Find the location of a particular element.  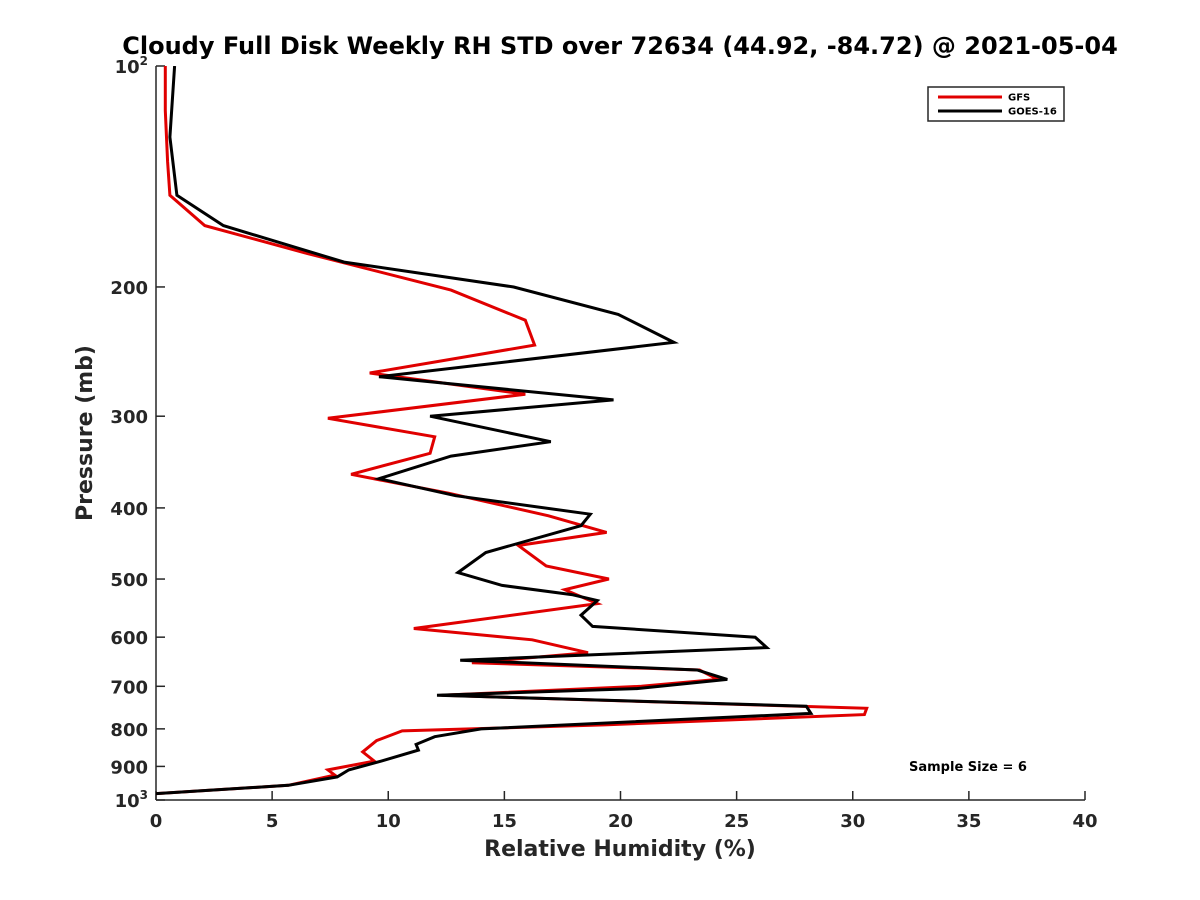

y-tick-label: 500 is located at coordinates (129, 580).